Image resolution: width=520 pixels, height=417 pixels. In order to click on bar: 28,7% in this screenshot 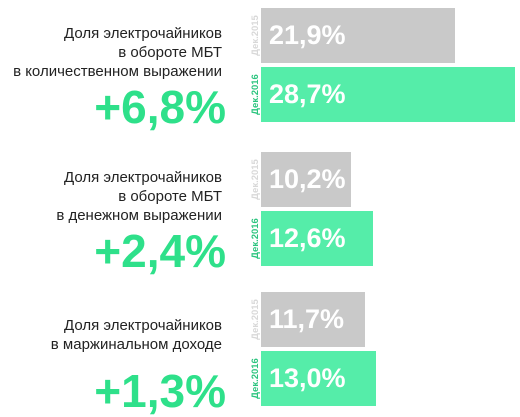, I will do `click(388, 94)`.